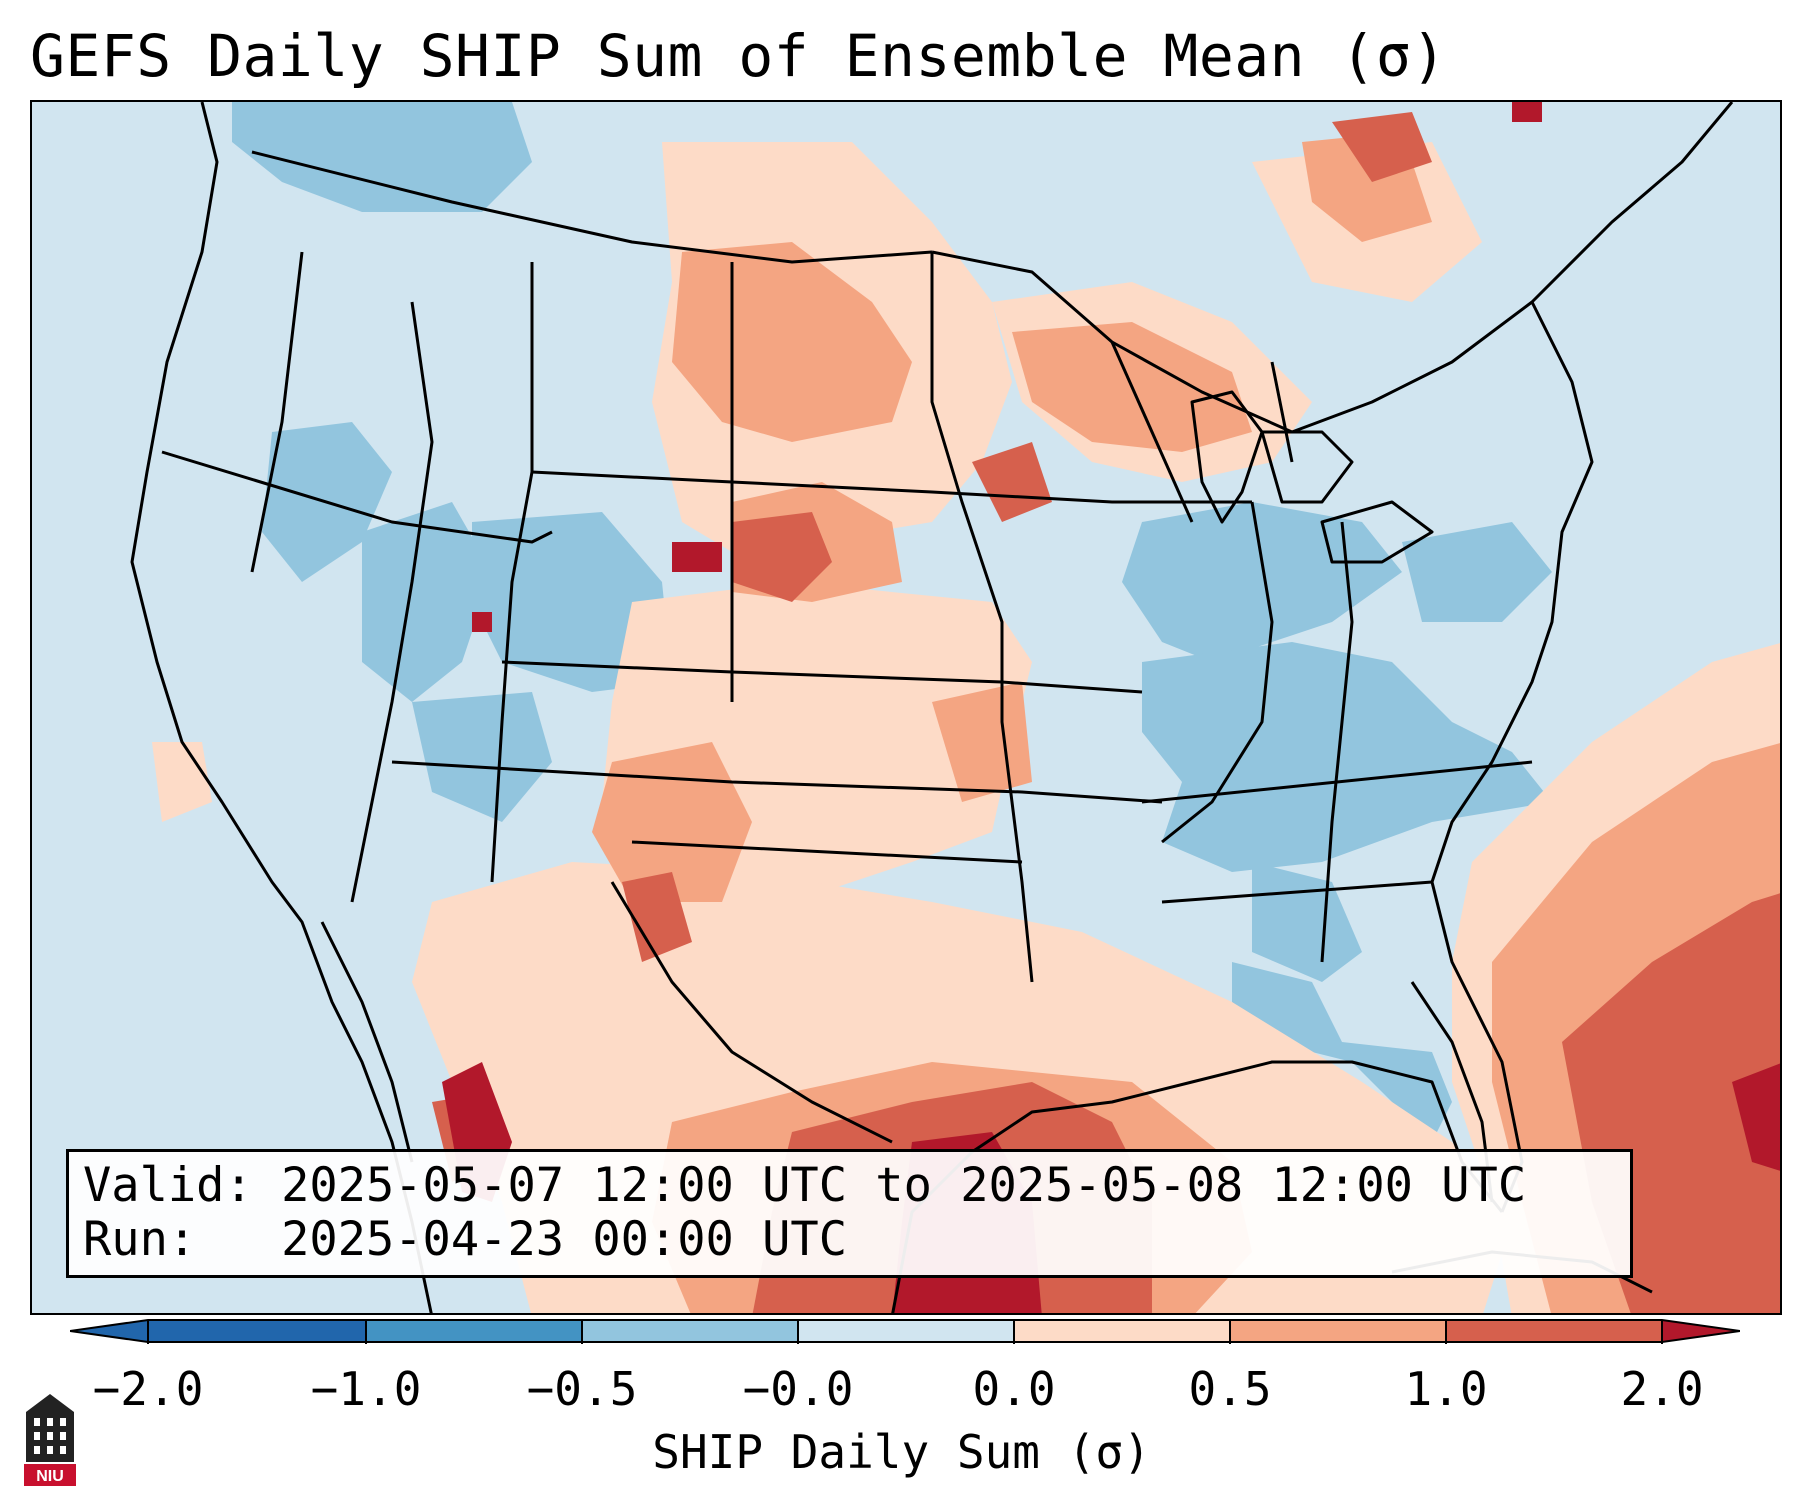  What do you see at coordinates (1662, 1389) in the screenshot?
I see `colorbar-tick-label: 2.0` at bounding box center [1662, 1389].